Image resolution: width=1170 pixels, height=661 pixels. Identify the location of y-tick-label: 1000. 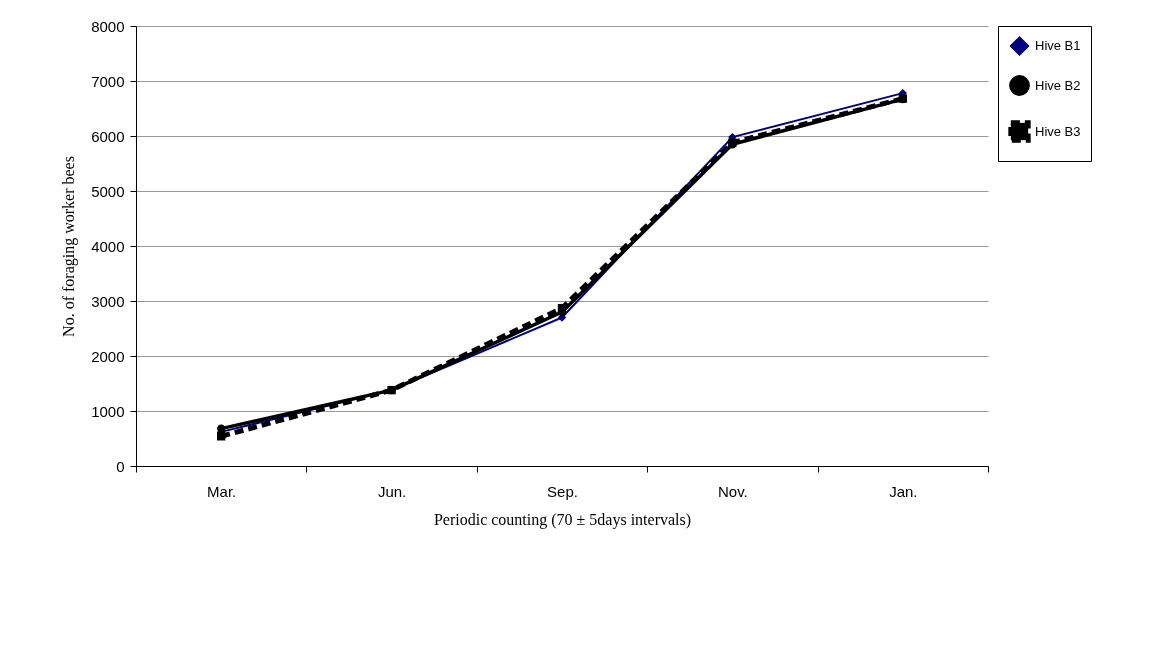
(108, 411).